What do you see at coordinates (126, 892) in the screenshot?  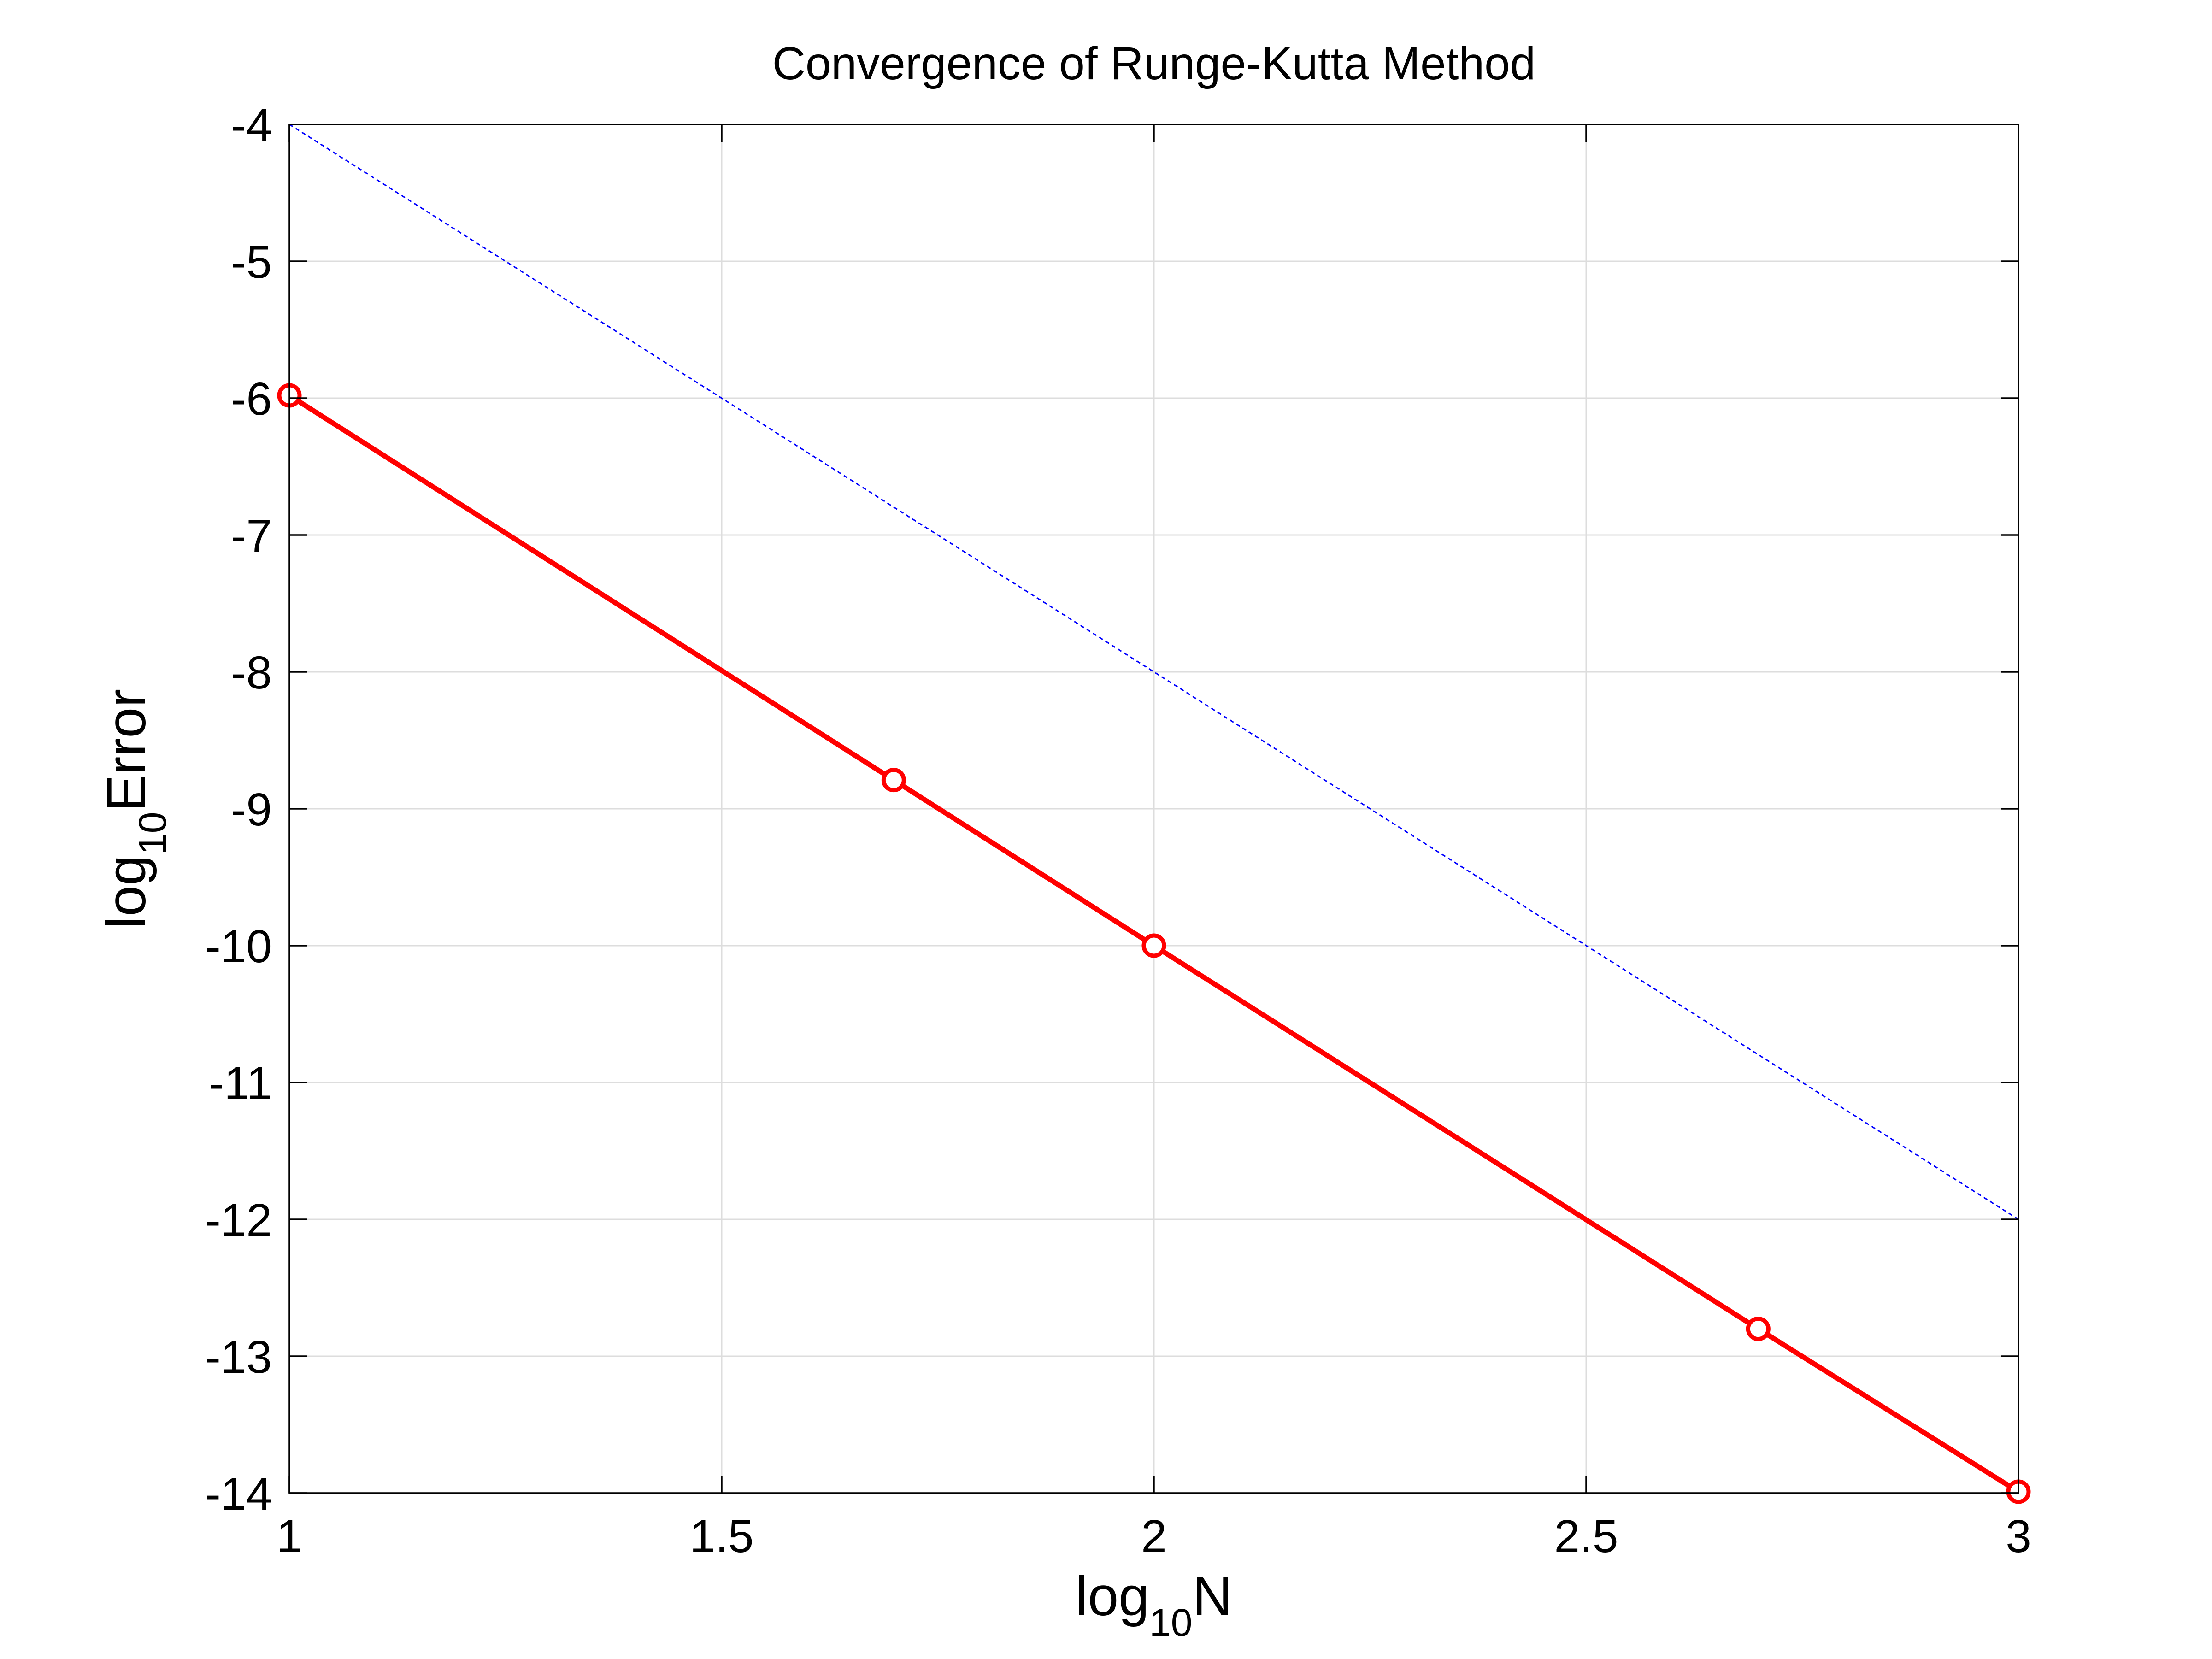 I see `y-axis-label-base: log` at bounding box center [126, 892].